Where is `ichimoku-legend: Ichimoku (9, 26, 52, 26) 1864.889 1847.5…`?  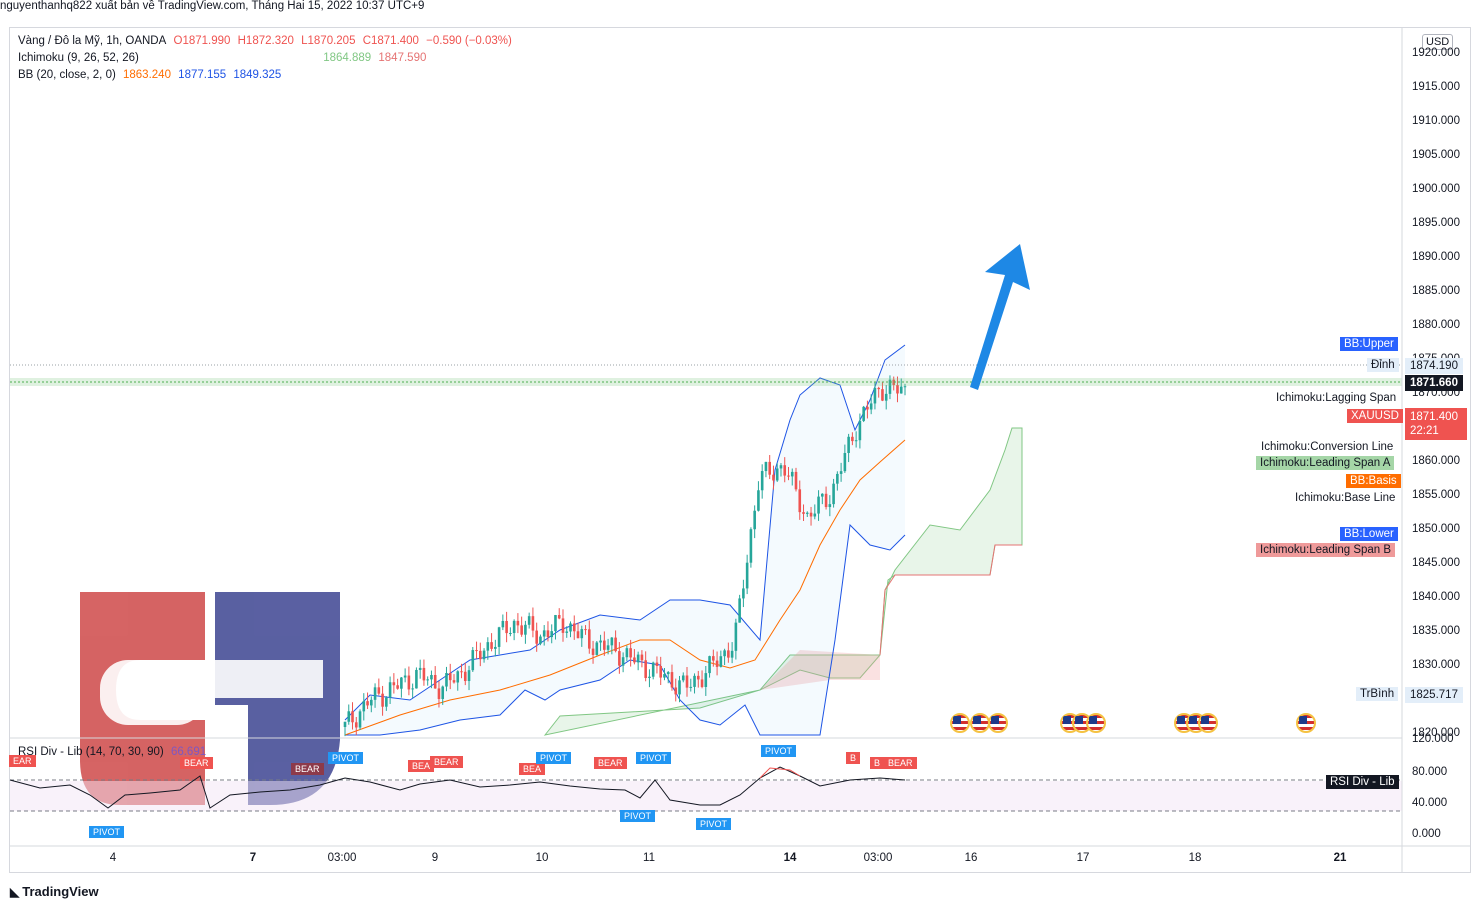
ichimoku-legend: Ichimoku (9, 26, 52, 26) 1864.889 1847.5… is located at coordinates (224, 58).